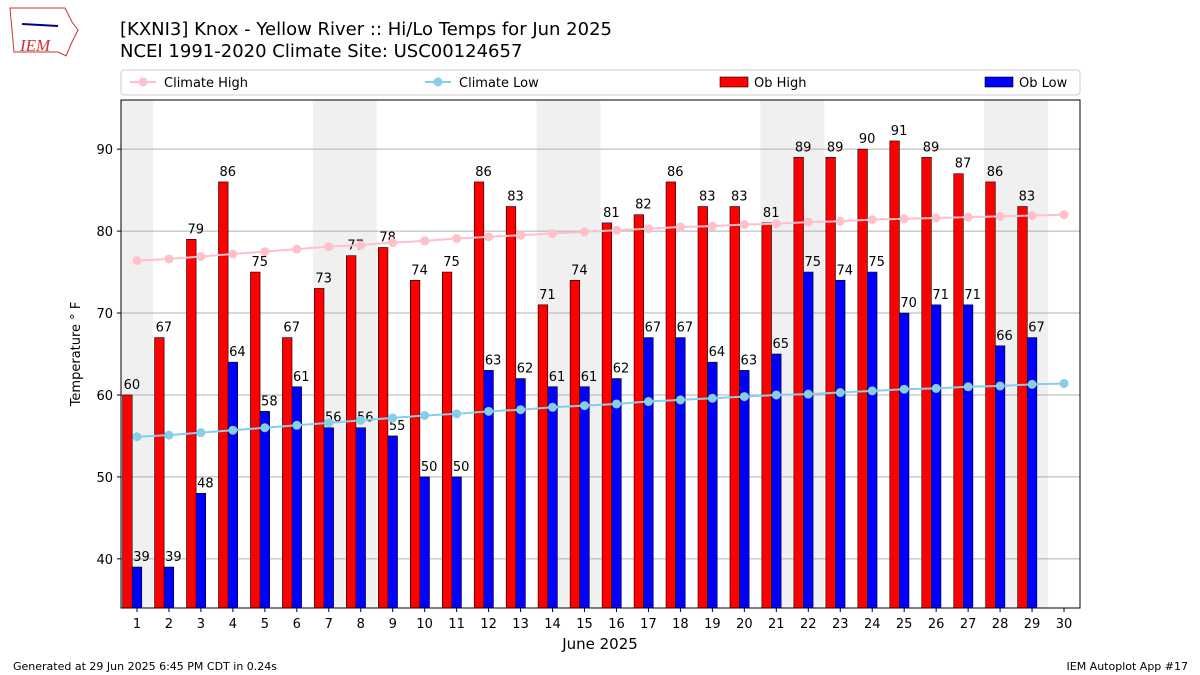 The height and width of the screenshot is (675, 1200). I want to click on data-label: 50, so click(461, 467).